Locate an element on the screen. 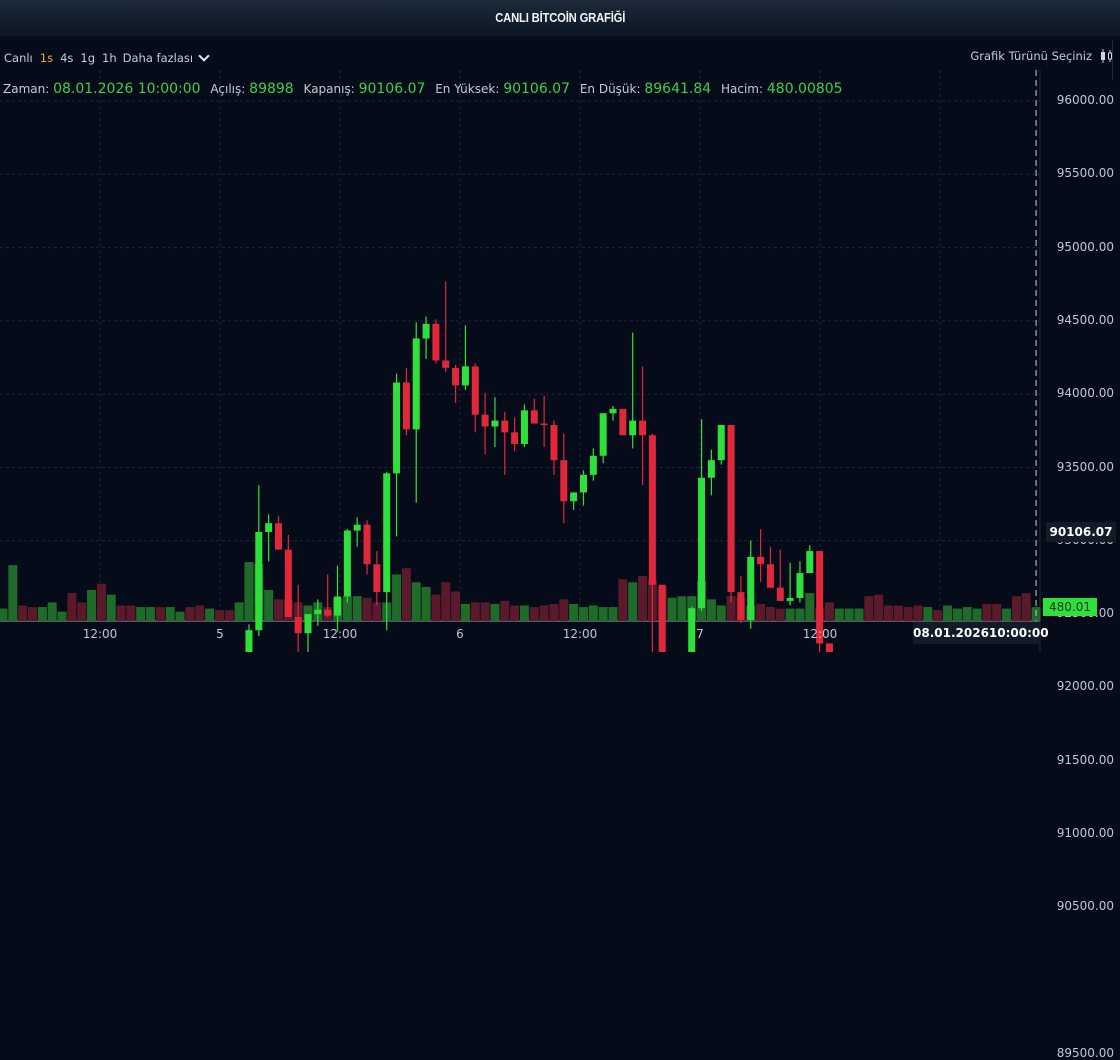 This screenshot has height=1060, width=1120. volume-tag: 480.01 is located at coordinates (1070, 607).